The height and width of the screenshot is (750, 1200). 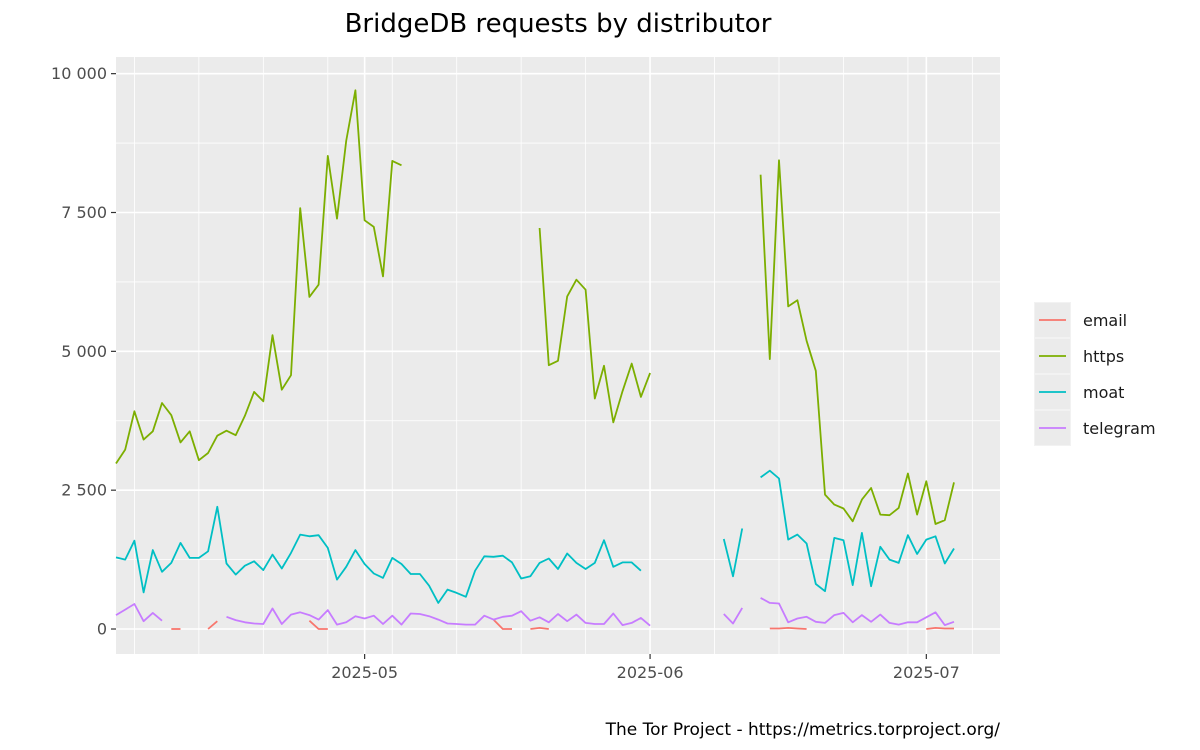 What do you see at coordinates (1105, 320) in the screenshot?
I see `legend-label-email: email` at bounding box center [1105, 320].